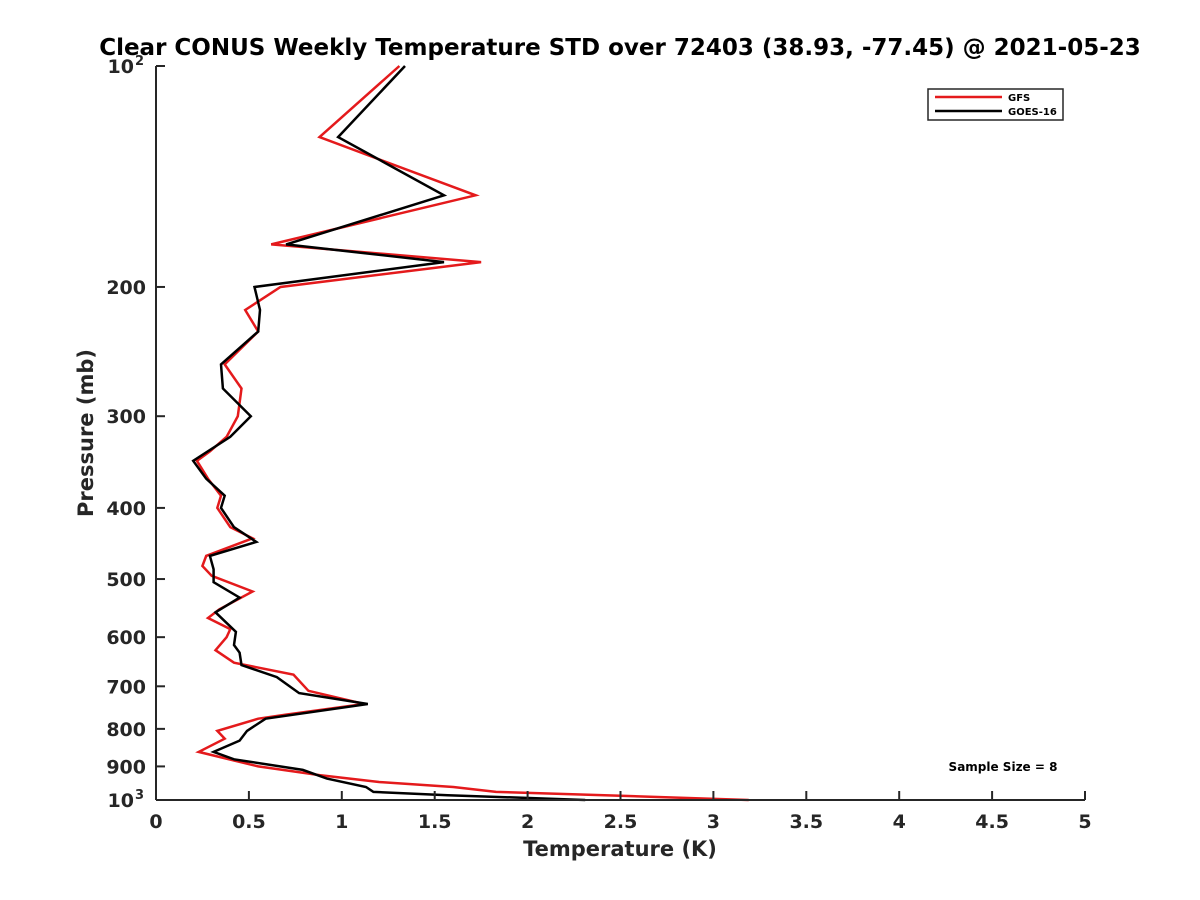 This screenshot has height=900, width=1200. Describe the element at coordinates (126, 730) in the screenshot. I see `y-tick-label: 800` at that location.